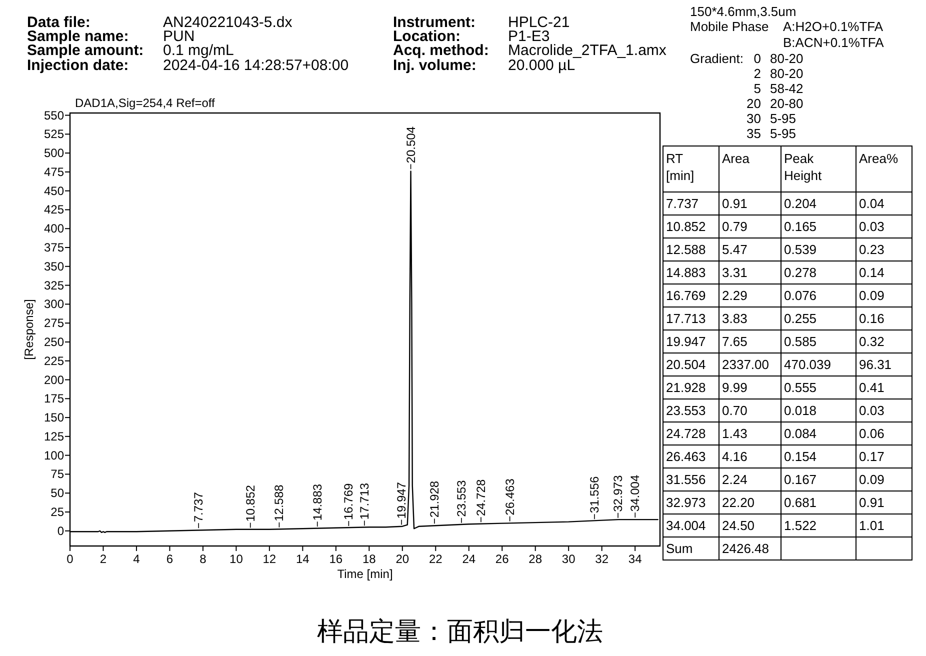 The width and height of the screenshot is (926, 656). Describe the element at coordinates (735, 295) in the screenshot. I see `text: 2.29` at that location.